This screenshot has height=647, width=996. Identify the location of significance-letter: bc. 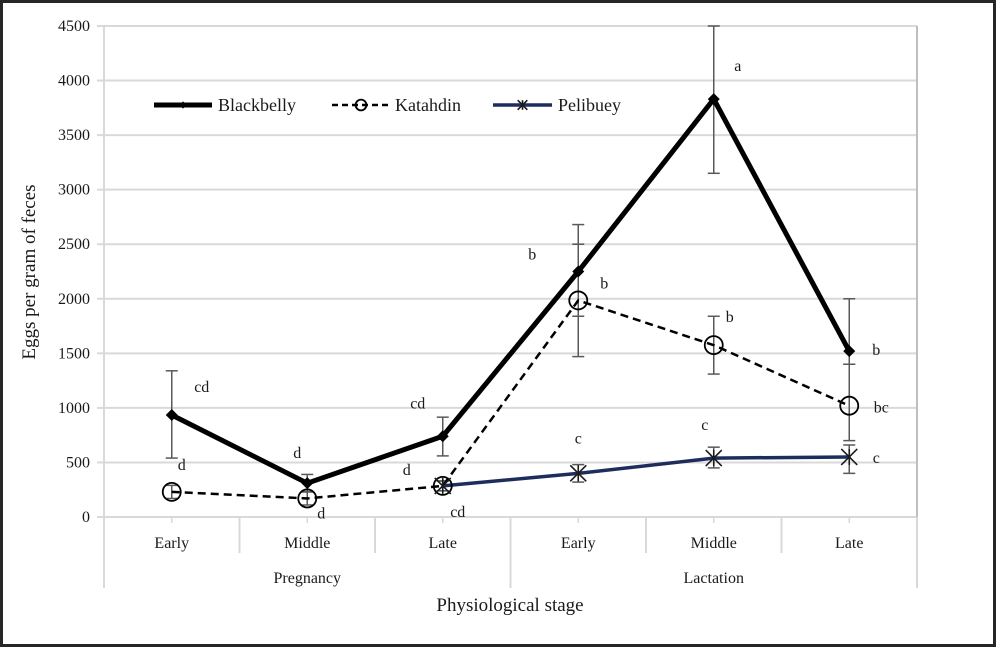
(881, 408).